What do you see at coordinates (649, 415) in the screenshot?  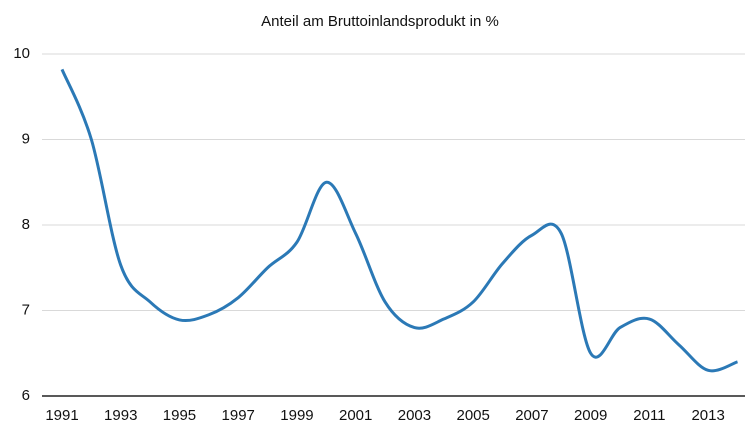 I see `x-tick-label: 2011` at bounding box center [649, 415].